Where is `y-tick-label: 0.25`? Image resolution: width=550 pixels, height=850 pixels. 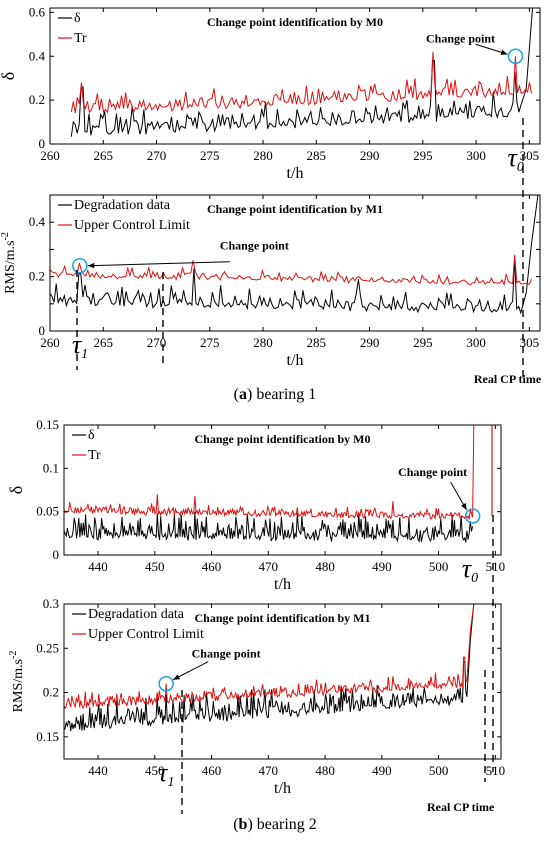
y-tick-label: 0.25 is located at coordinates (47, 647).